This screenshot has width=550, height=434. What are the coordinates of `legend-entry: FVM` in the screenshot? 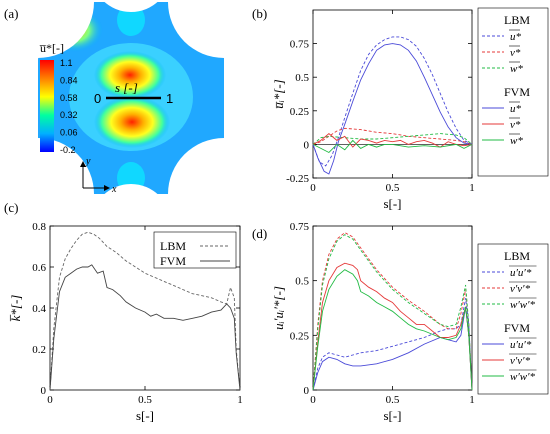 It's located at (173, 261).